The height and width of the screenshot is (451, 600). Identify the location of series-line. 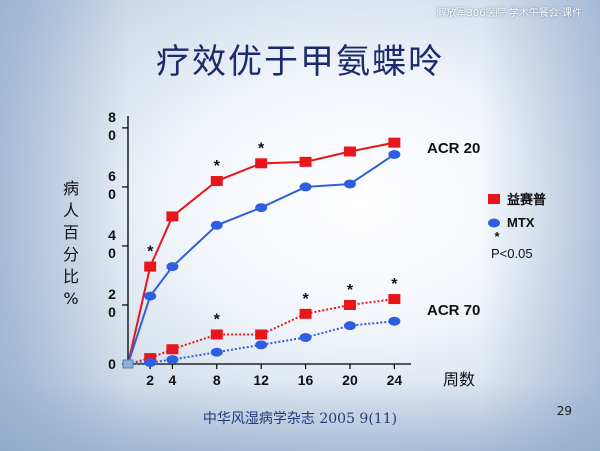
(261, 331).